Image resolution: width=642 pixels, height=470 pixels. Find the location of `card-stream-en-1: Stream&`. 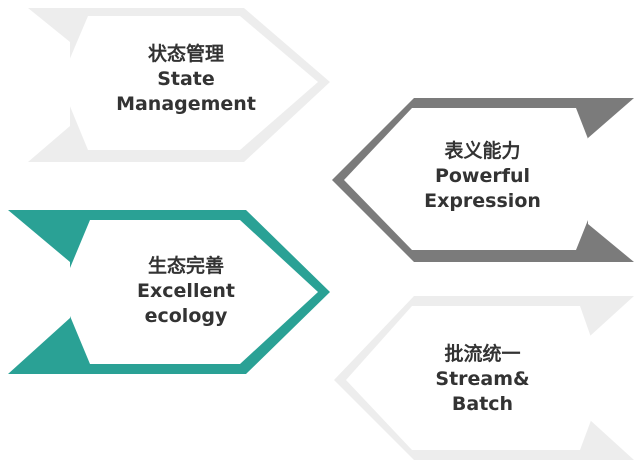

card-stream-en-1: Stream& is located at coordinates (482, 379).